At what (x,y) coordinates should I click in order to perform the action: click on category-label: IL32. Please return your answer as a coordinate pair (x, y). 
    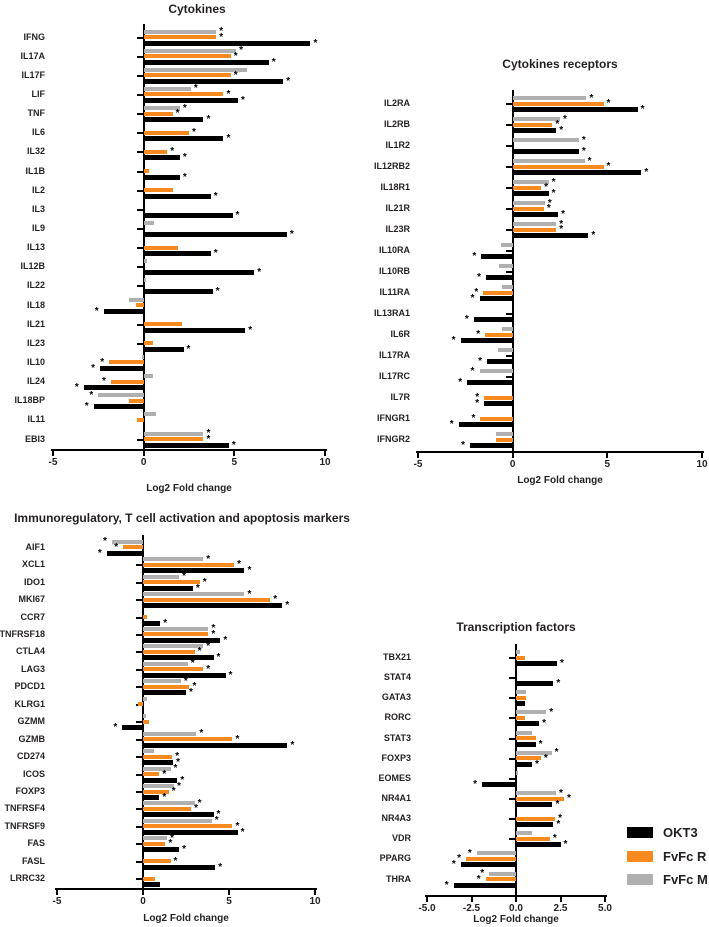
    Looking at the image, I should click on (35, 151).